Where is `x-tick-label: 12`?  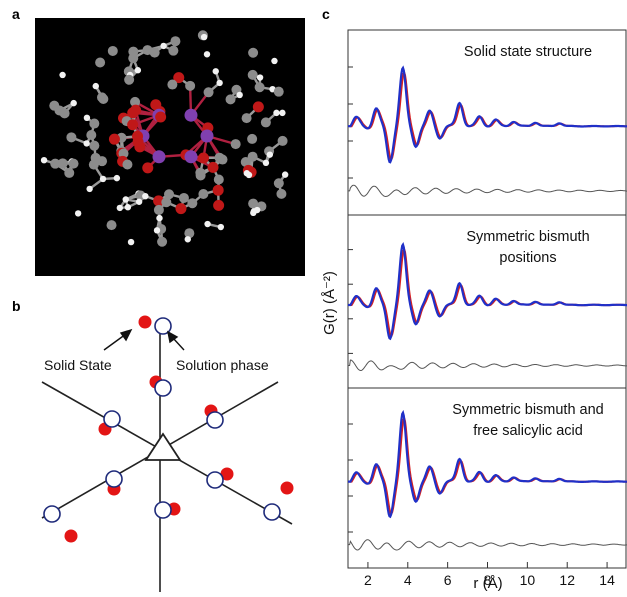
x-tick-label: 12 is located at coordinates (567, 580).